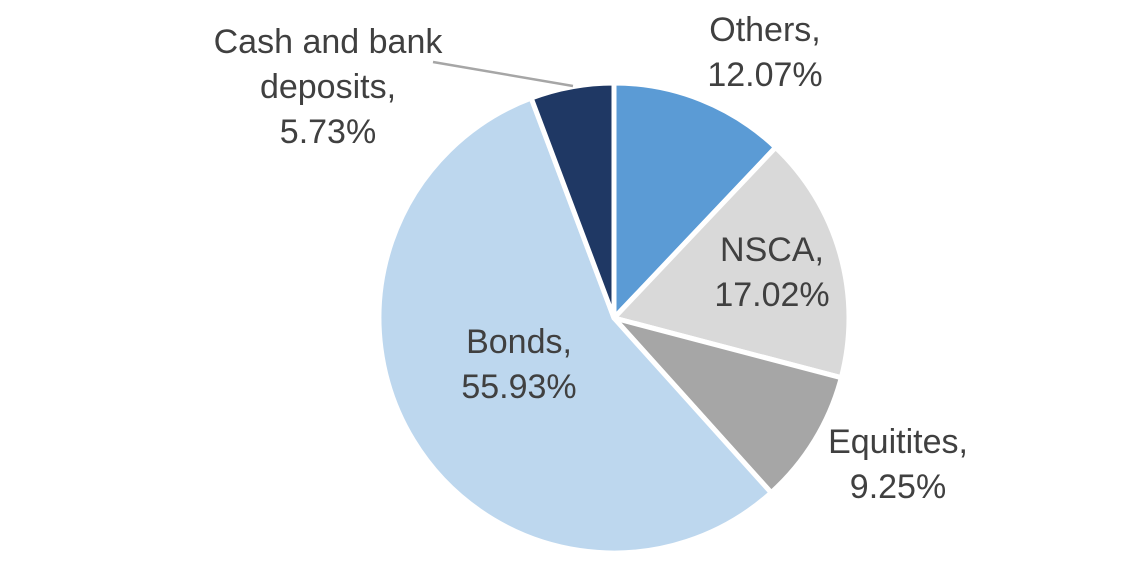 The height and width of the screenshot is (570, 1132). I want to click on pie-slice-nsca, so click(731, 262).